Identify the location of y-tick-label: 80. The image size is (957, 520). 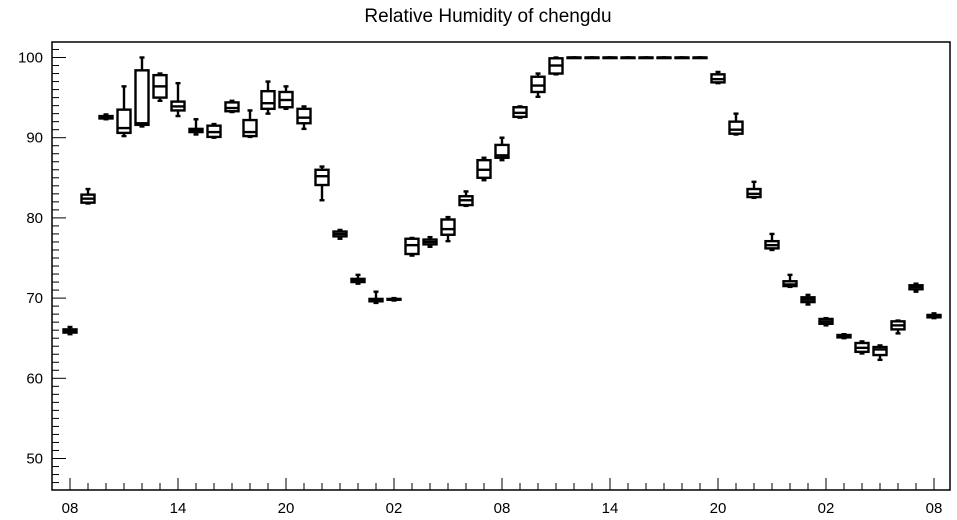
(34, 218).